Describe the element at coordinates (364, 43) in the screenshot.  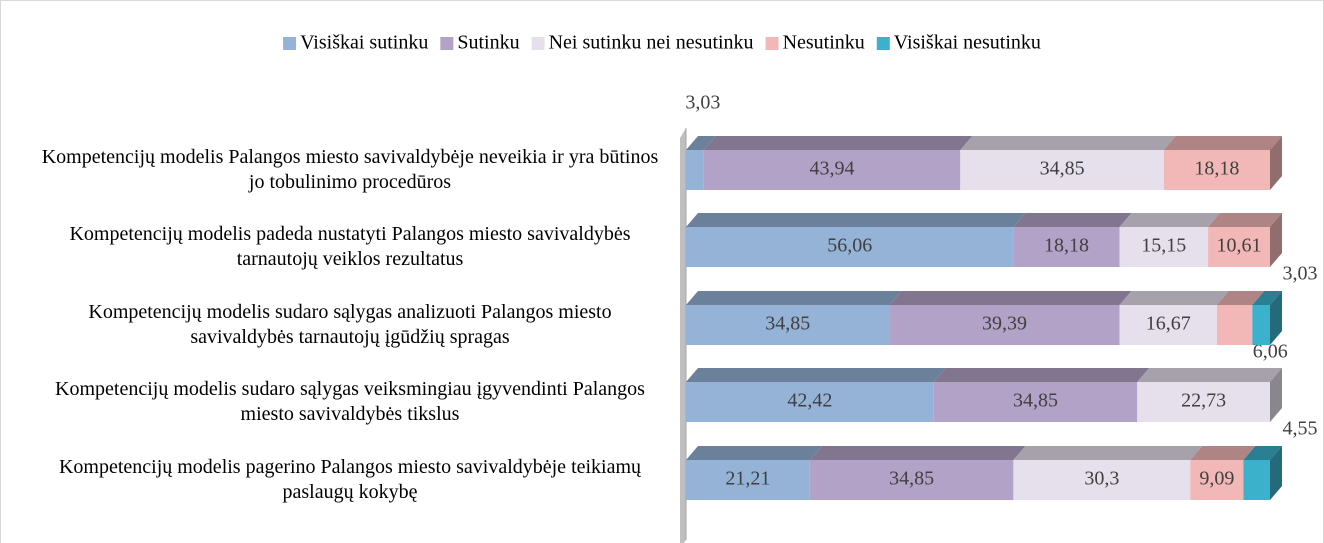
I see `legend-label: Visiškai sutinku` at that location.